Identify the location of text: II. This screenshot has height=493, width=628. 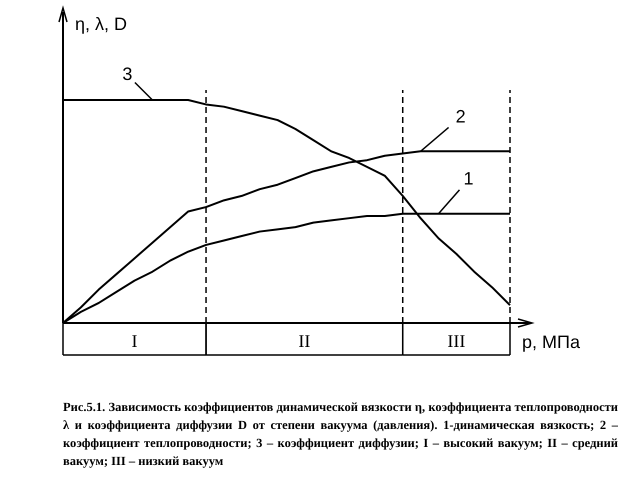
(304, 341).